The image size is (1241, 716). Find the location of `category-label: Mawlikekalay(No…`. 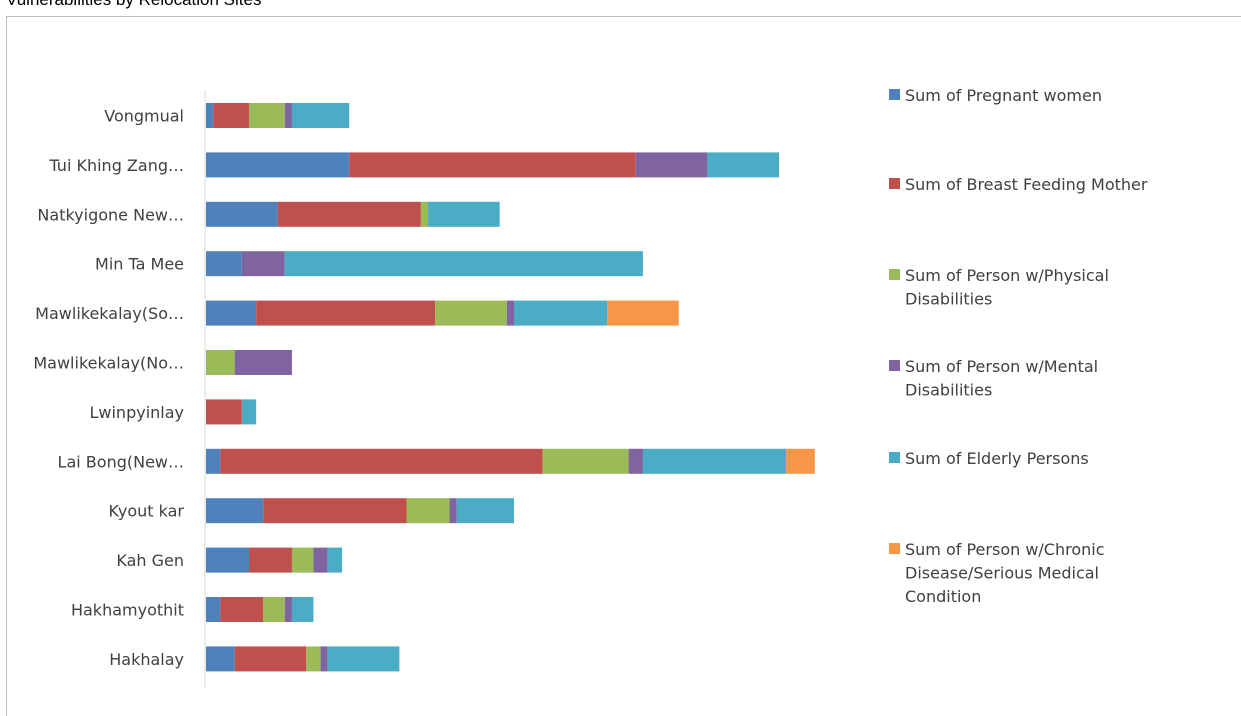

category-label: Mawlikekalay(No… is located at coordinates (108, 363).